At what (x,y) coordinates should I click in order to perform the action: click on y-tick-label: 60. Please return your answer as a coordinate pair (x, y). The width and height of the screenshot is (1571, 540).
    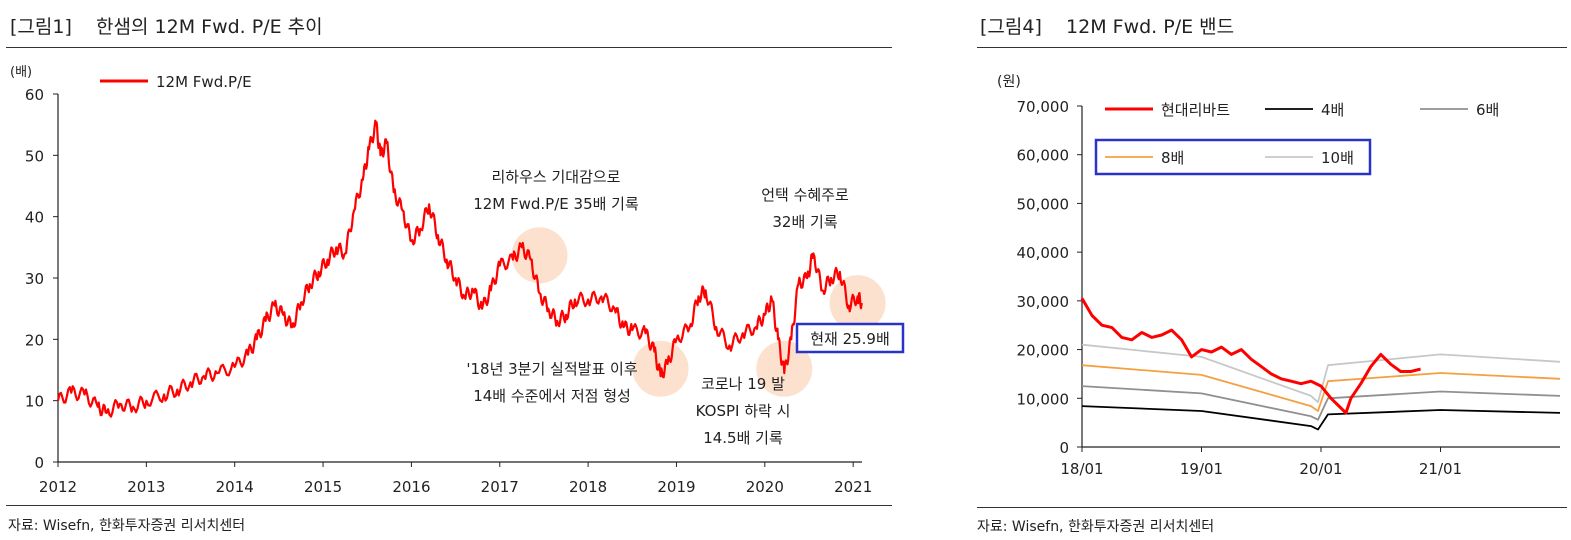
    Looking at the image, I should click on (34, 95).